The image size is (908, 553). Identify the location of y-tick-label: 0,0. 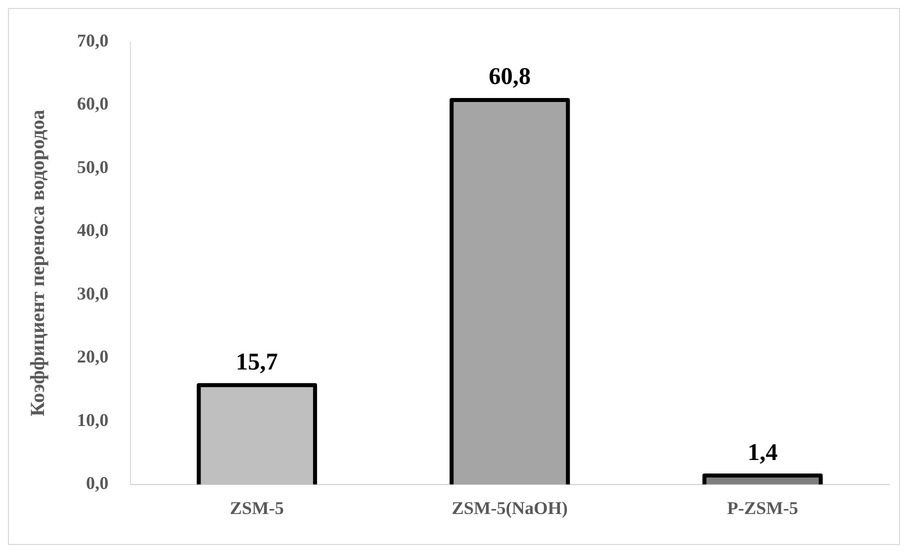
(97, 483).